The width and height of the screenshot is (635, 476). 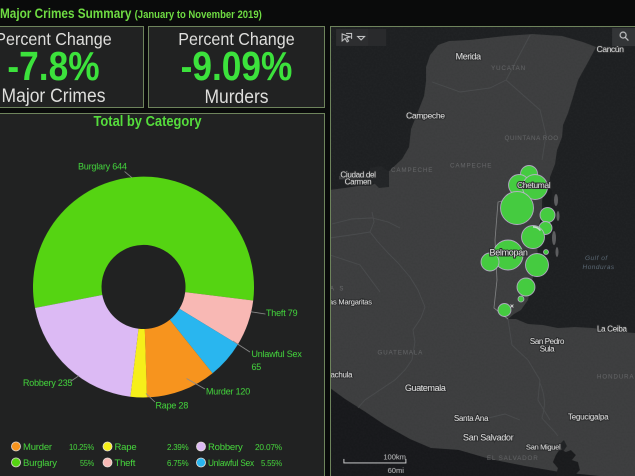 I want to click on svg-text: GUATEMALA, so click(x=400, y=352).